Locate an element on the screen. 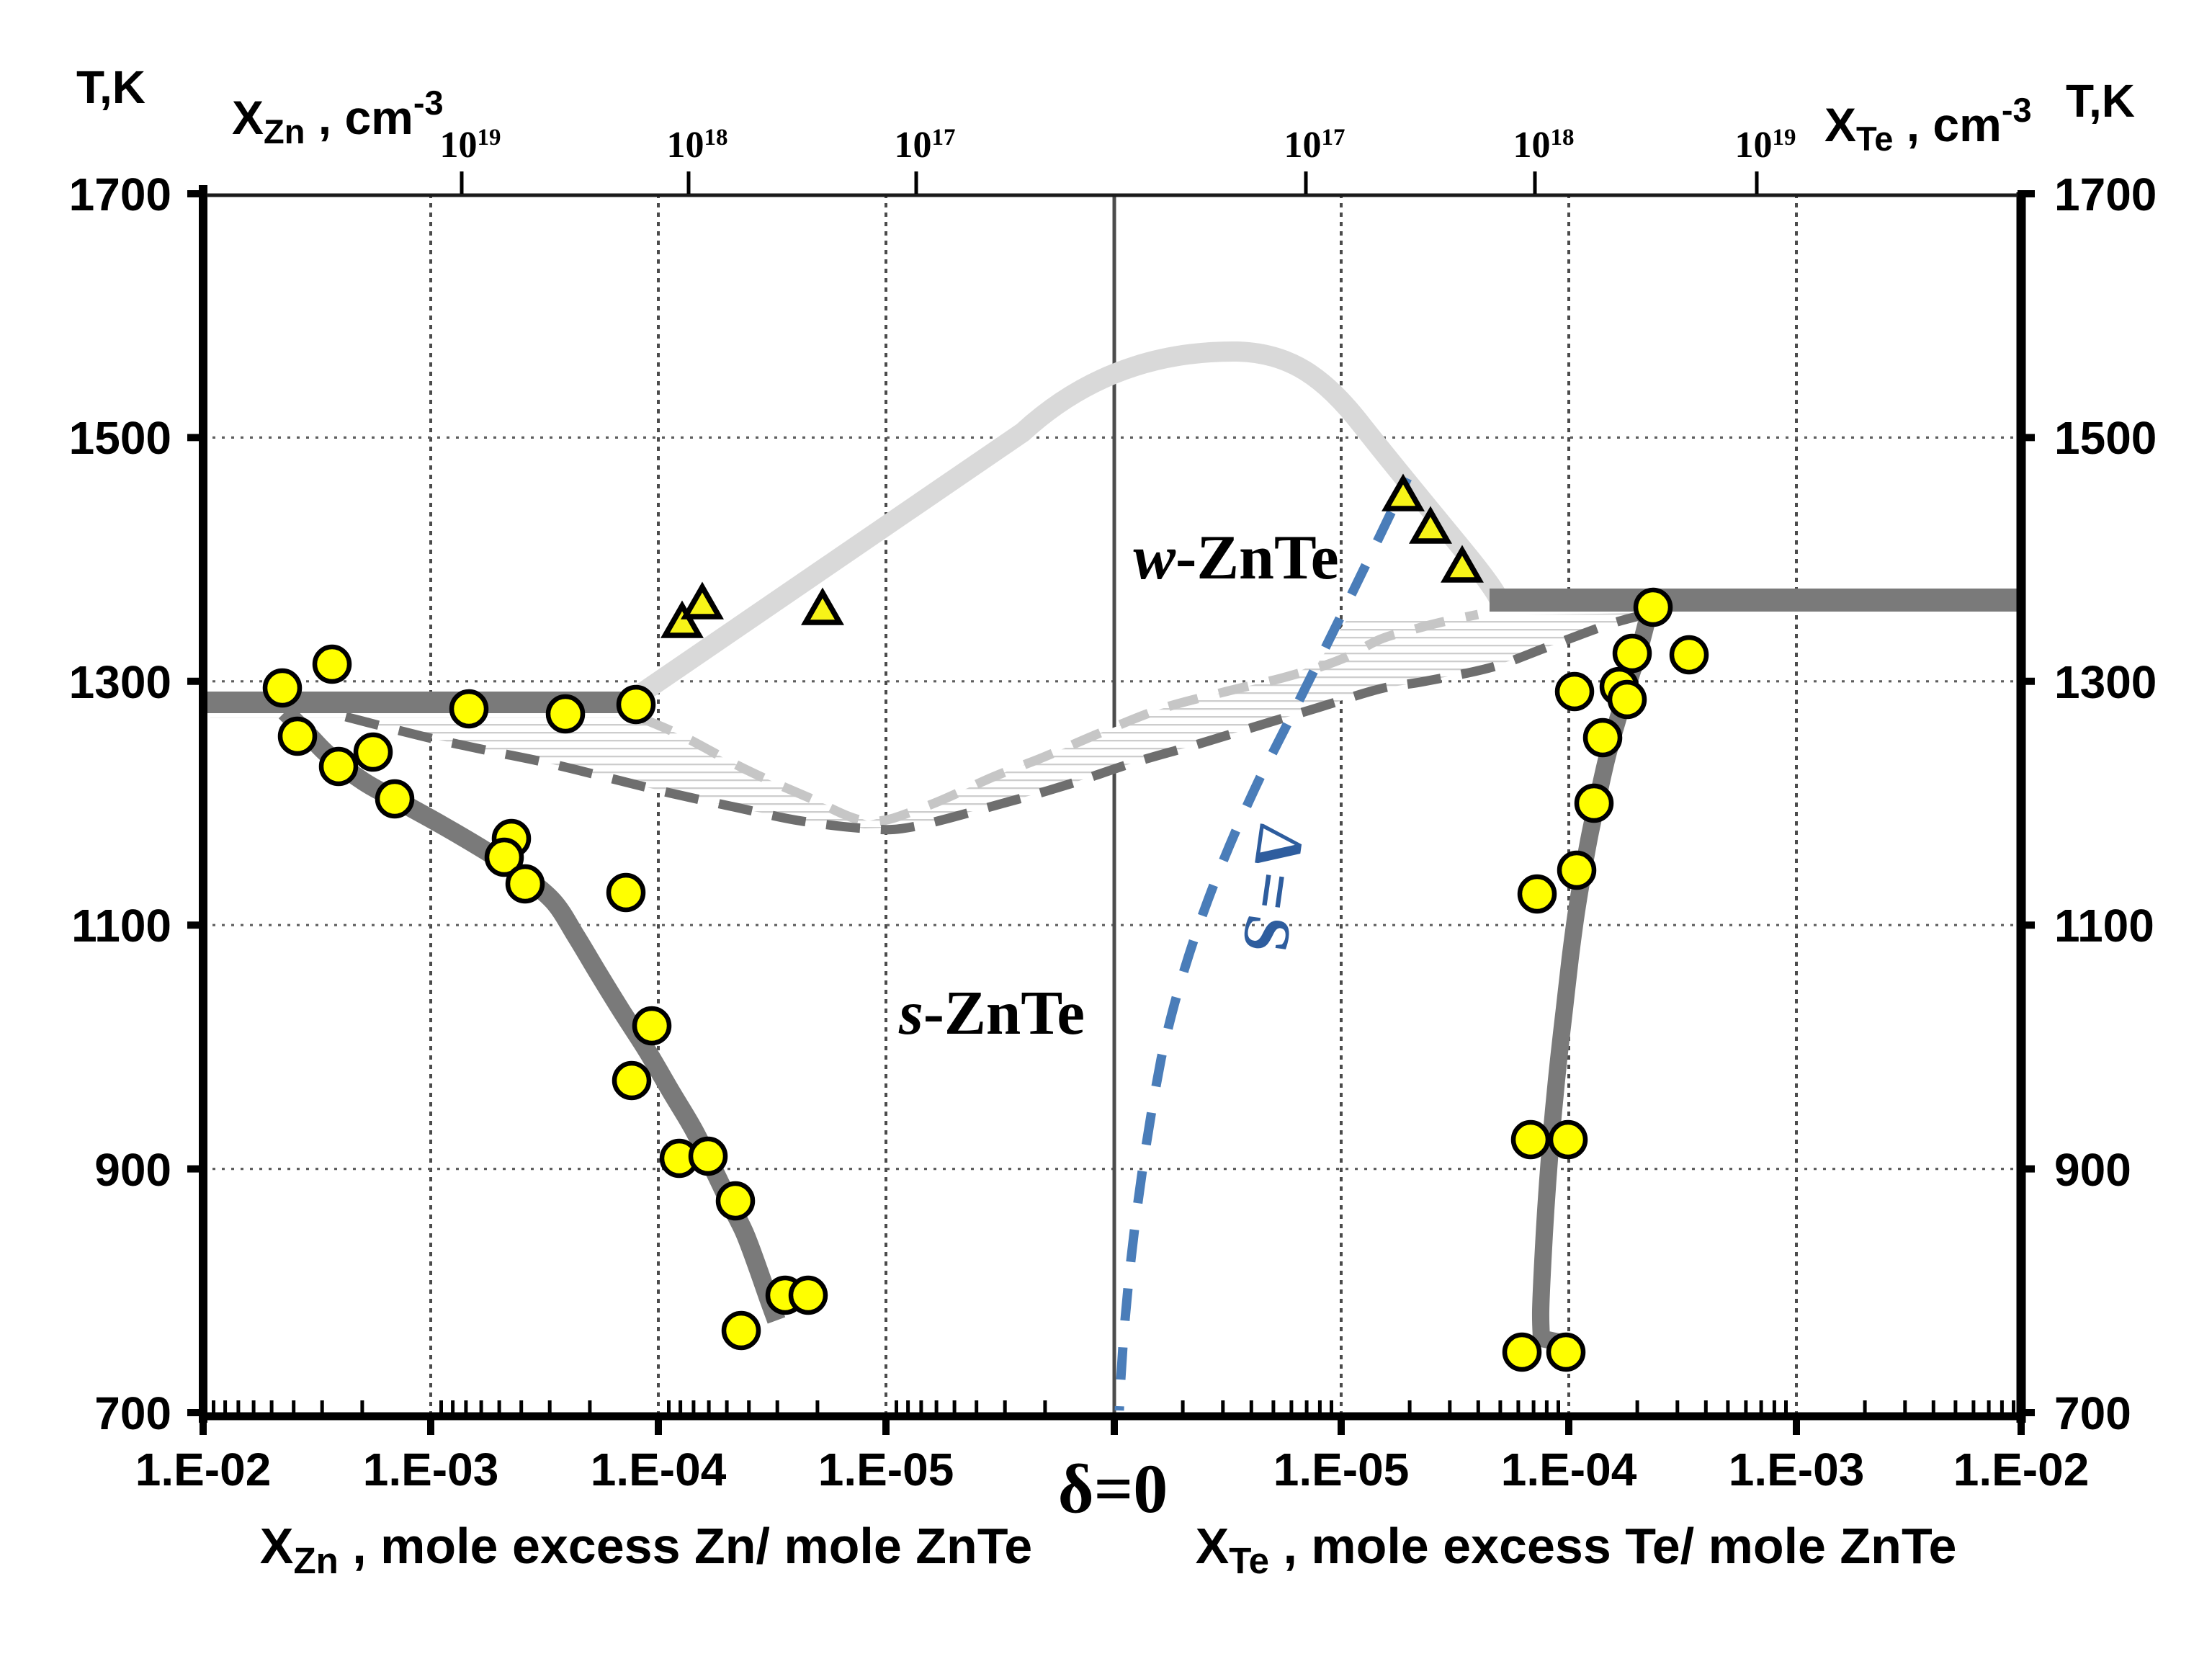 The image size is (2212, 1659). svg-text: XZn , cm-3 is located at coordinates (338, 117).